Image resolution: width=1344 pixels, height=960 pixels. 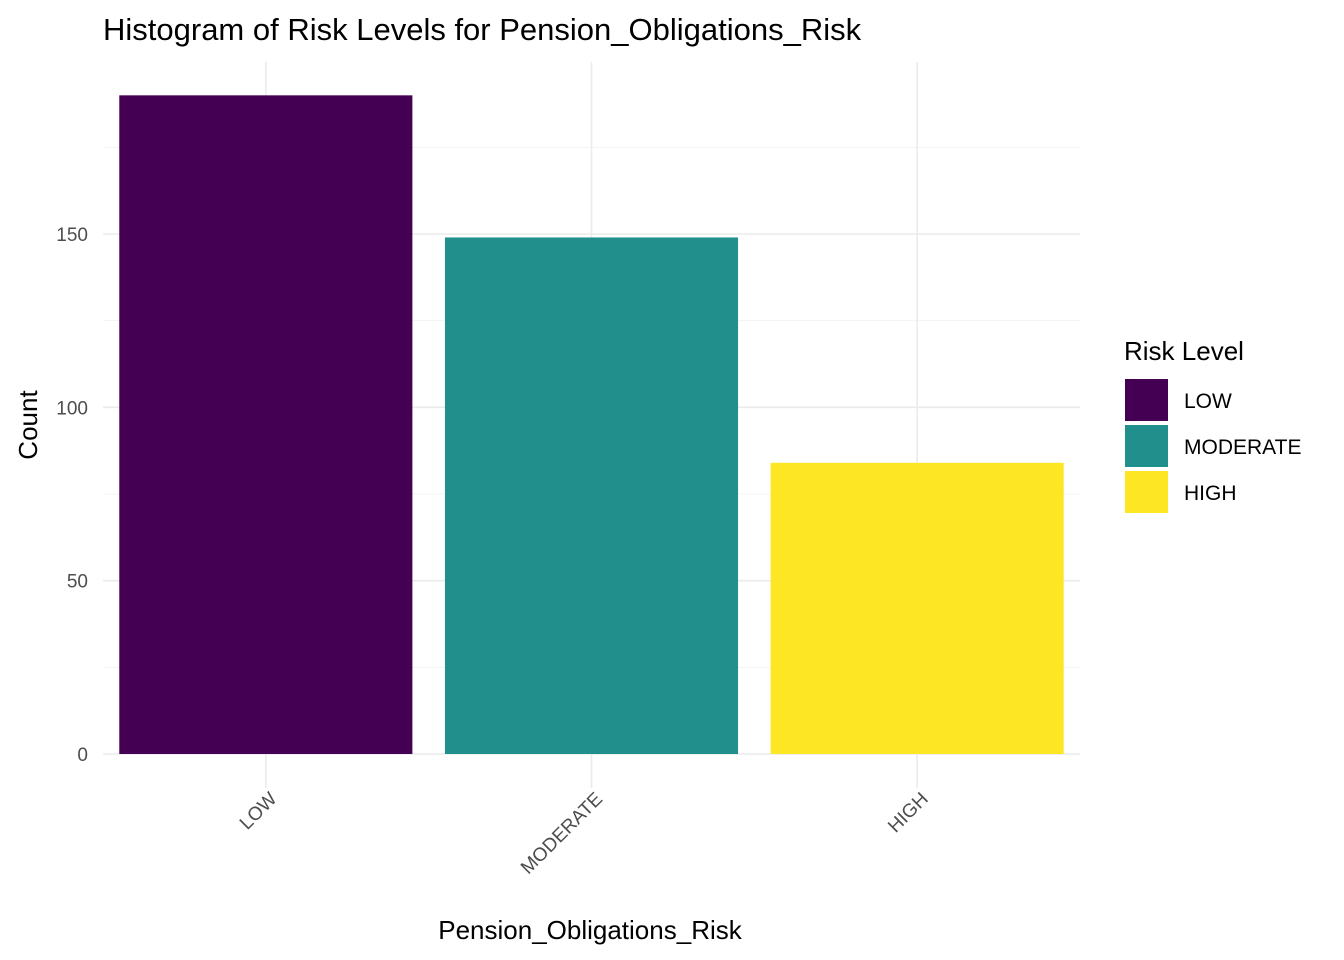 I want to click on legend-key-high, so click(x=1146, y=492).